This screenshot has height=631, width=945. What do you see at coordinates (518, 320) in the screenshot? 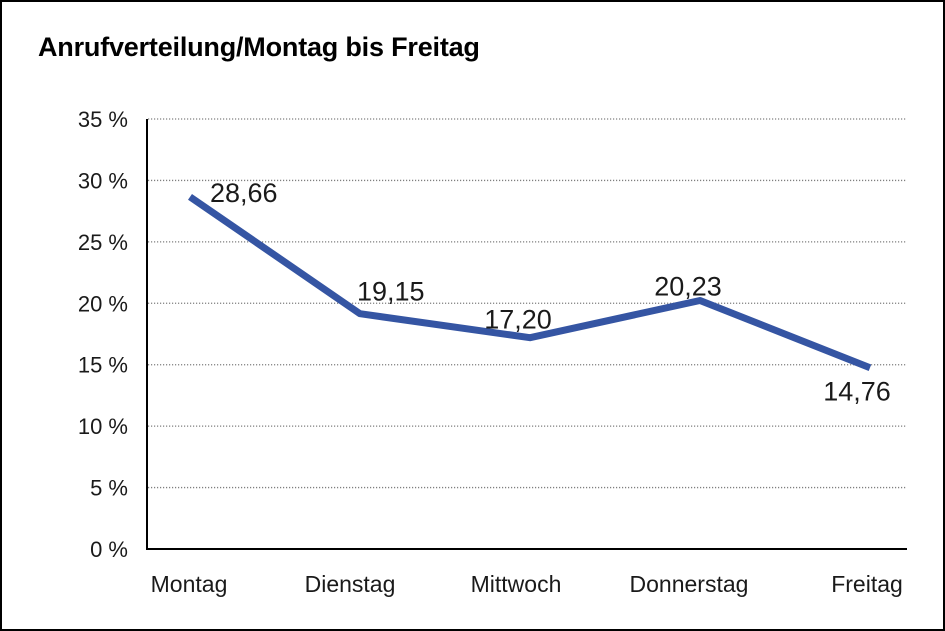
I see `data-point-label: 17,20` at bounding box center [518, 320].